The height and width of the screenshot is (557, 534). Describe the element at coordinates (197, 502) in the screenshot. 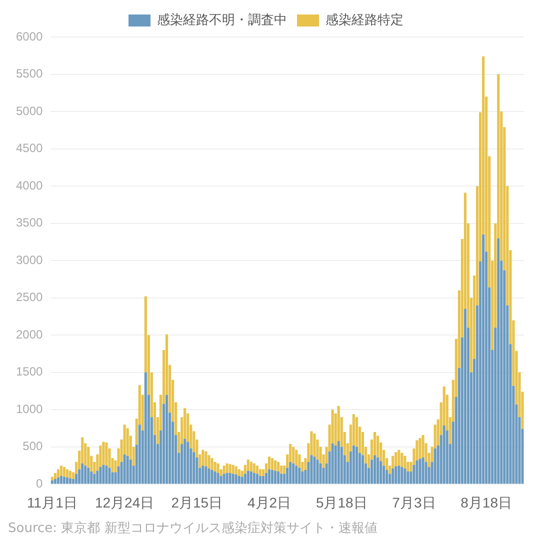

I see `x-tick-label: 2月15日` at that location.